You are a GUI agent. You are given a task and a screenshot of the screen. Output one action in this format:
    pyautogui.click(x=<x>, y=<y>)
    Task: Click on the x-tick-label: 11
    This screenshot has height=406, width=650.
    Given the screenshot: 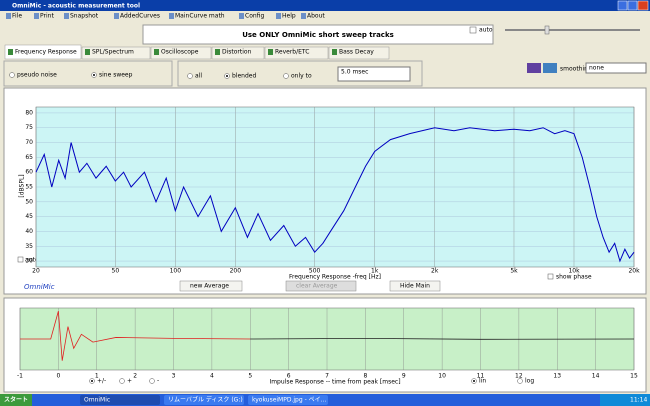 What is the action you would take?
    pyautogui.click(x=481, y=376)
    